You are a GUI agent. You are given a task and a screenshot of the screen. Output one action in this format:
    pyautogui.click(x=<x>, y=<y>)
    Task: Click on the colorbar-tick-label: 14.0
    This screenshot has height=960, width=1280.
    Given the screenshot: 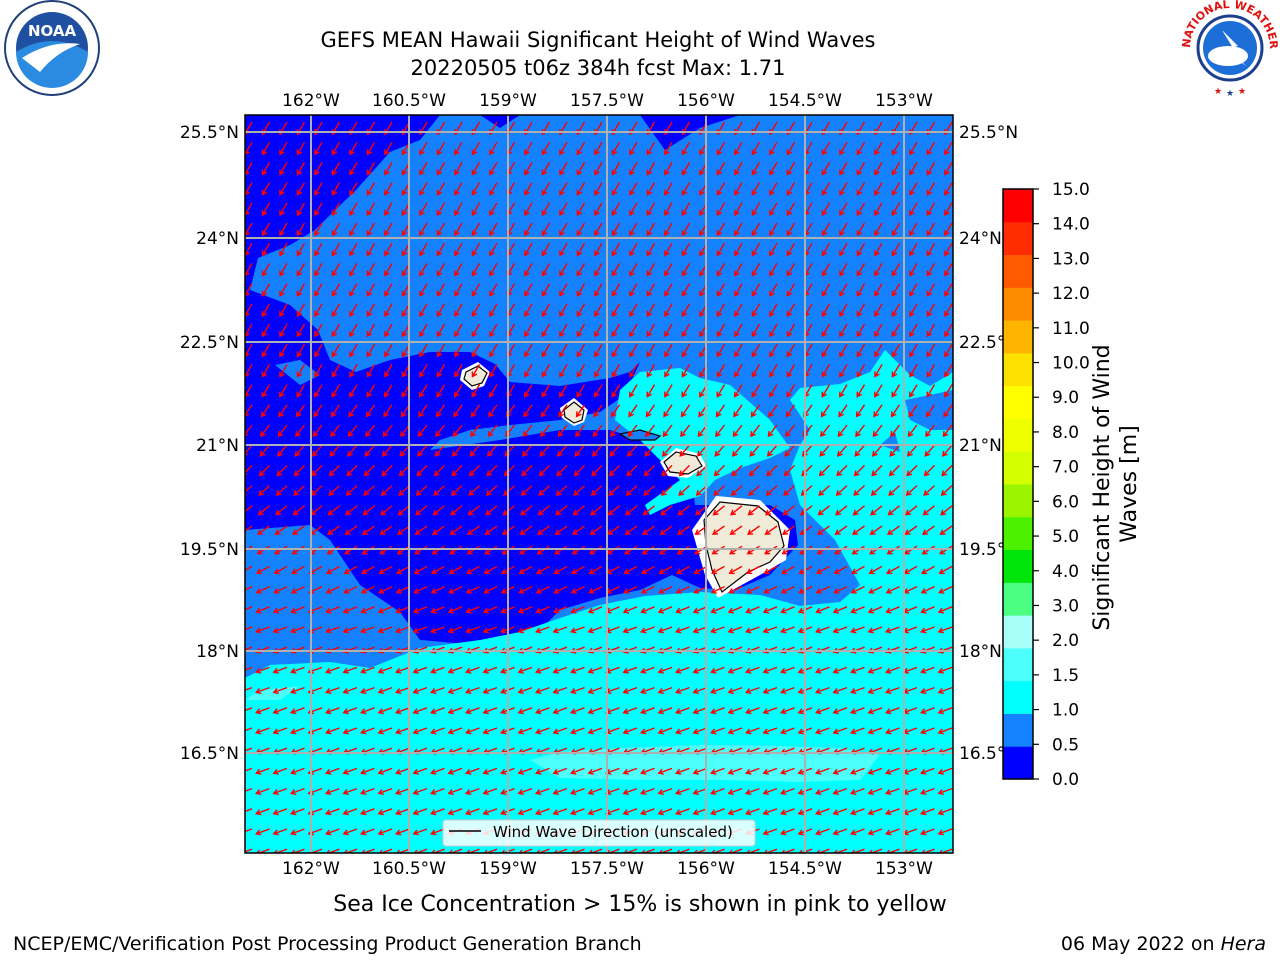 What is the action you would take?
    pyautogui.click(x=1071, y=225)
    